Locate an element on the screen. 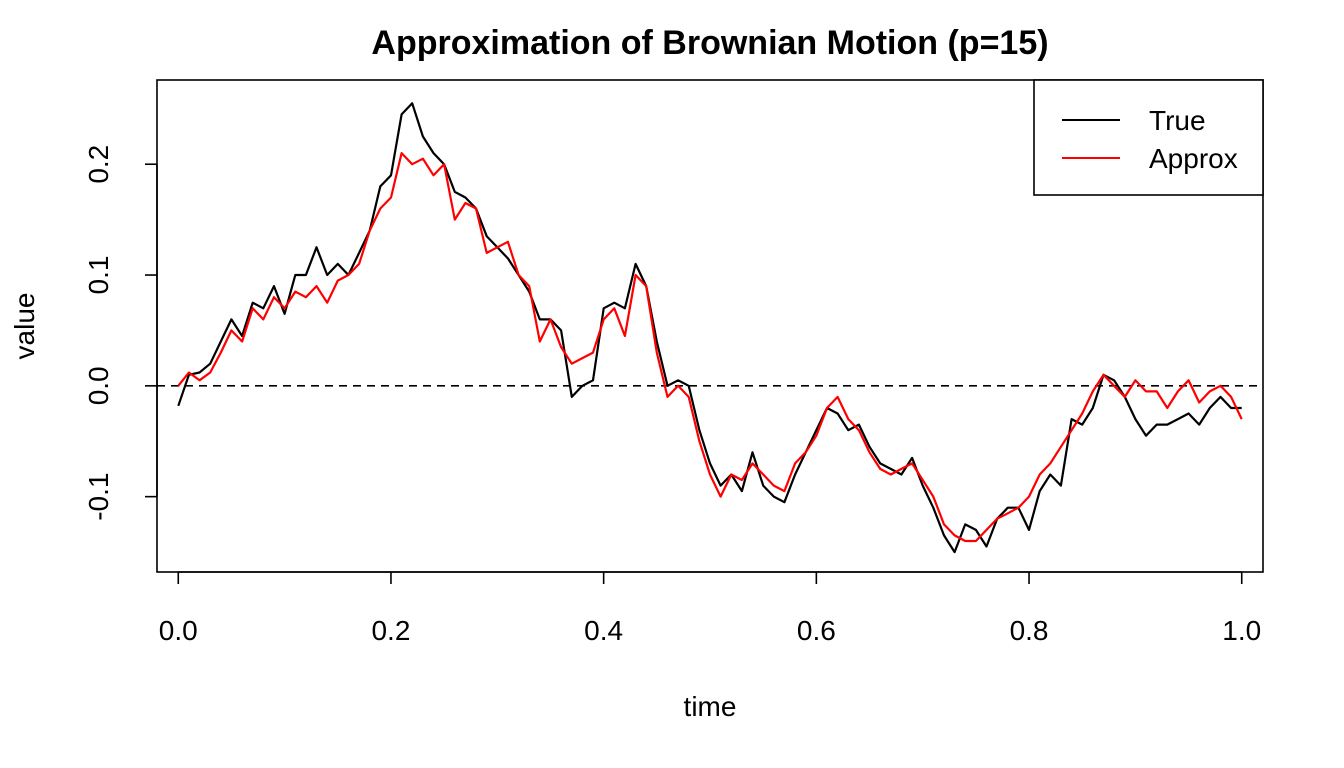 The image size is (1344, 768). legend: True Approx is located at coordinates (1148, 137).